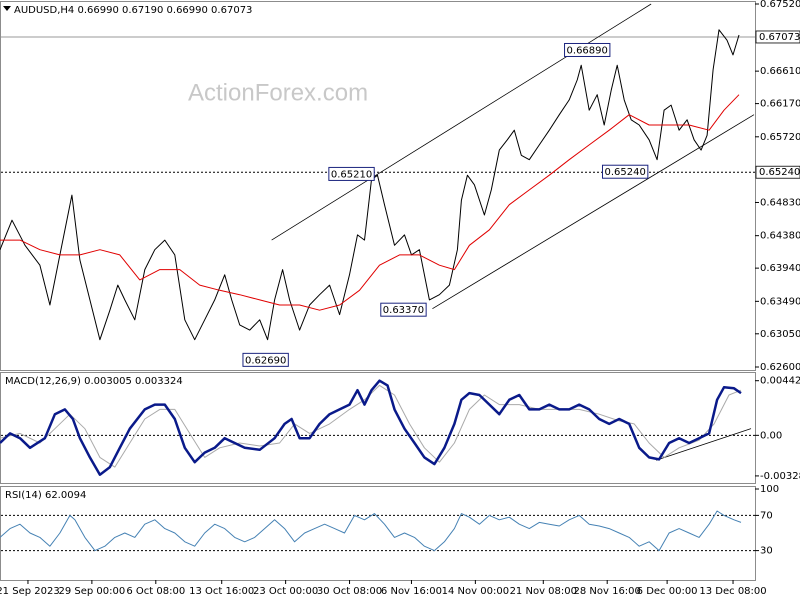 Image resolution: width=800 pixels, height=600 pixels. I want to click on level-label: 0.67073, so click(779, 37).